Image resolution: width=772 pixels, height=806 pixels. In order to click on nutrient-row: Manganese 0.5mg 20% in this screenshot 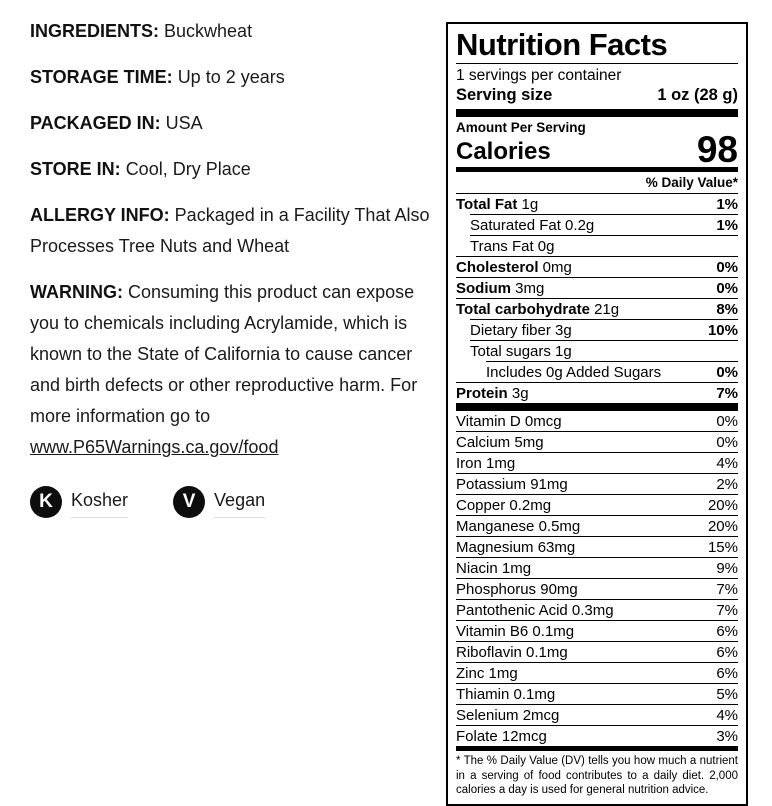, I will do `click(597, 525)`.